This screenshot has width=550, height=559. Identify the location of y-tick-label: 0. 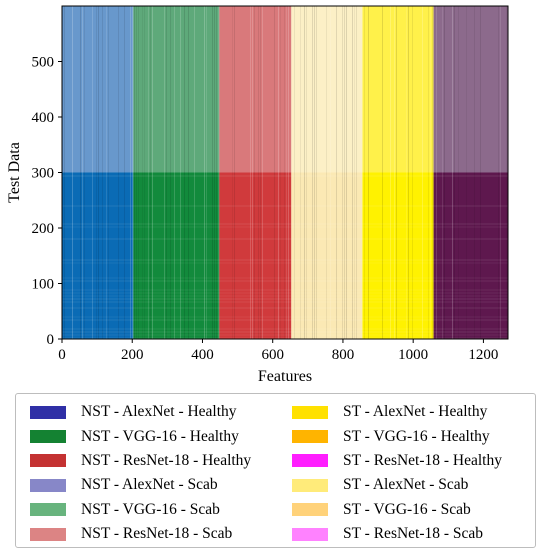
(51, 340).